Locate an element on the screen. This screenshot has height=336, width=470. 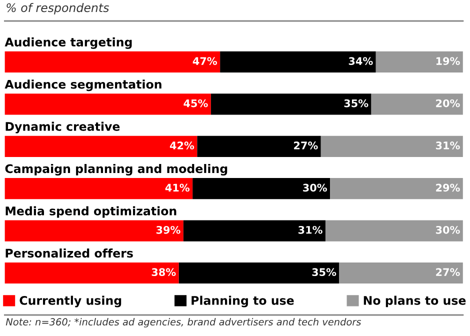
y-tick-label: Media spend optimization is located at coordinates (91, 212).